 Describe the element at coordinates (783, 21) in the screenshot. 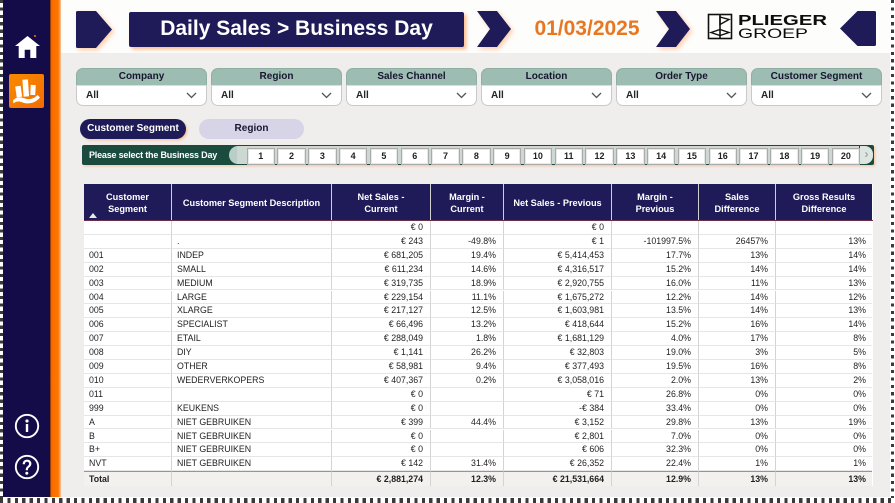

I see `svg-text: PLIEGER` at that location.